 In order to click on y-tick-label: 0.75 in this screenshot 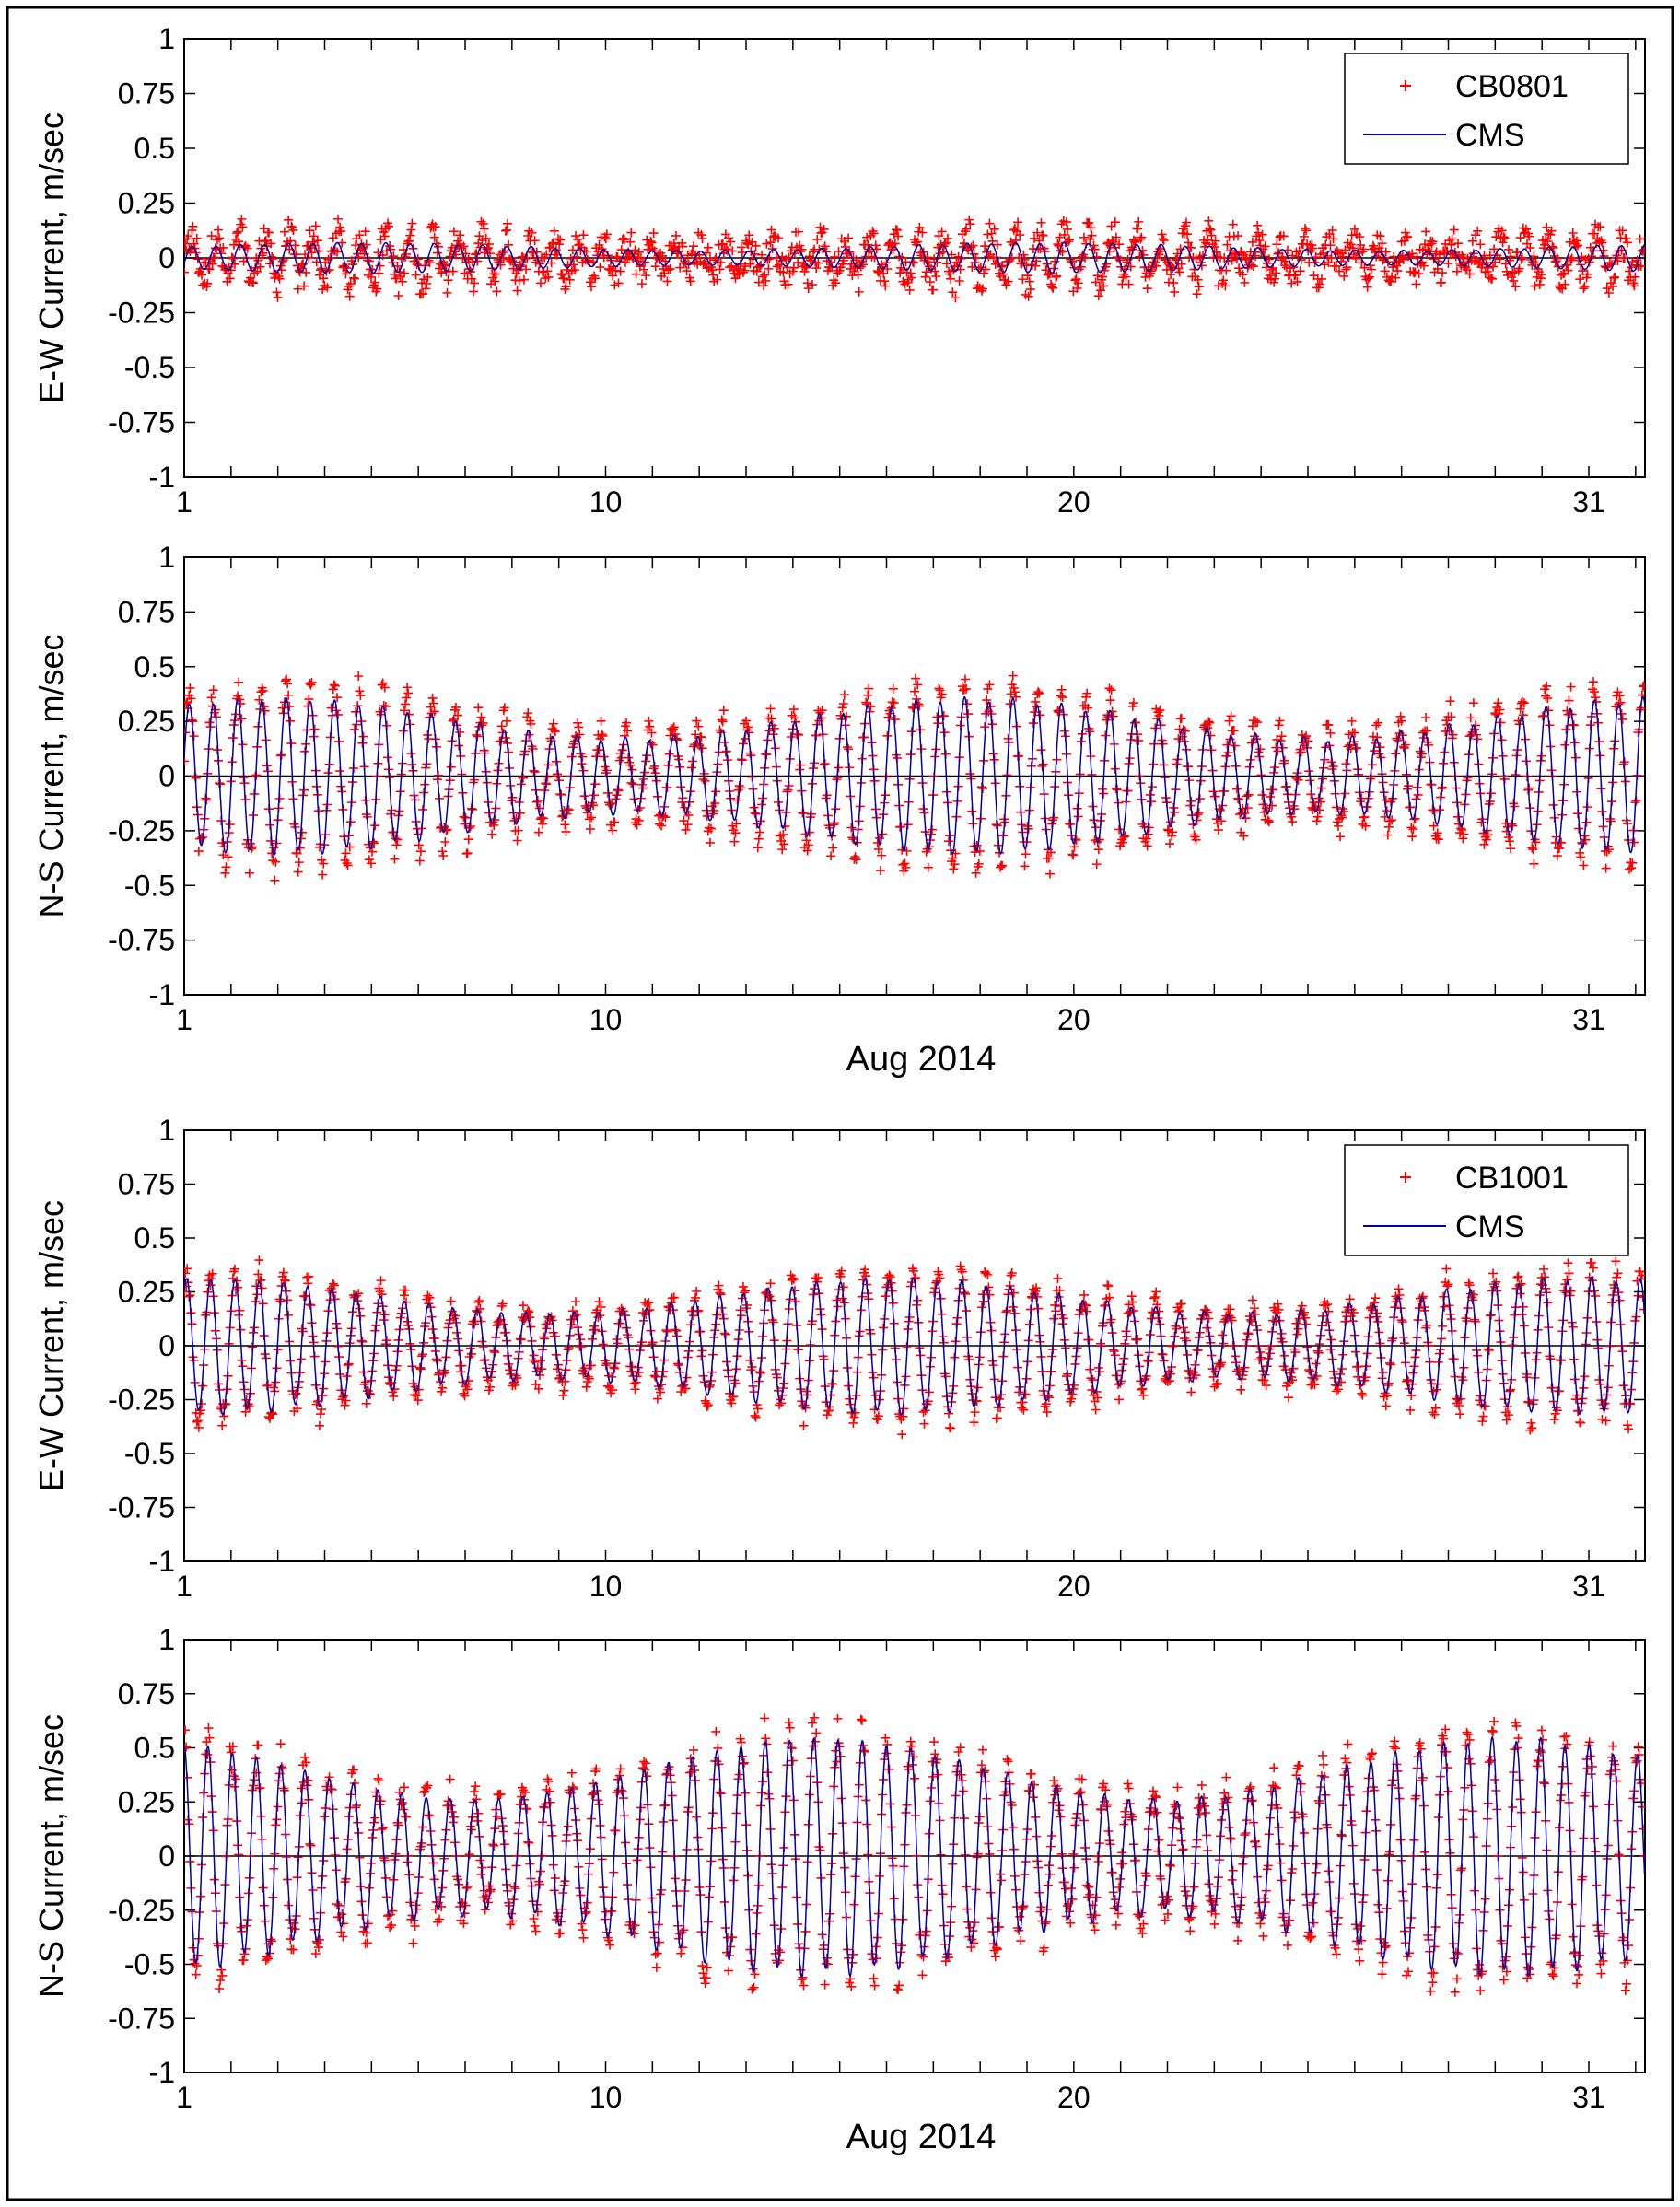, I will do `click(146, 1694)`.